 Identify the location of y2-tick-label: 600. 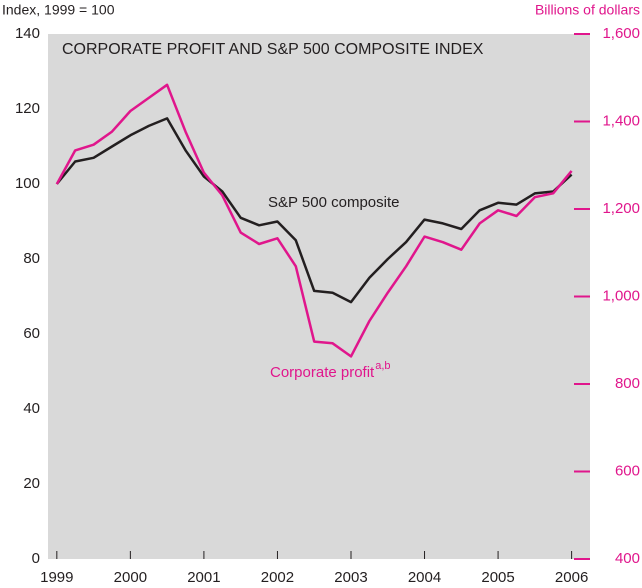
(627, 470).